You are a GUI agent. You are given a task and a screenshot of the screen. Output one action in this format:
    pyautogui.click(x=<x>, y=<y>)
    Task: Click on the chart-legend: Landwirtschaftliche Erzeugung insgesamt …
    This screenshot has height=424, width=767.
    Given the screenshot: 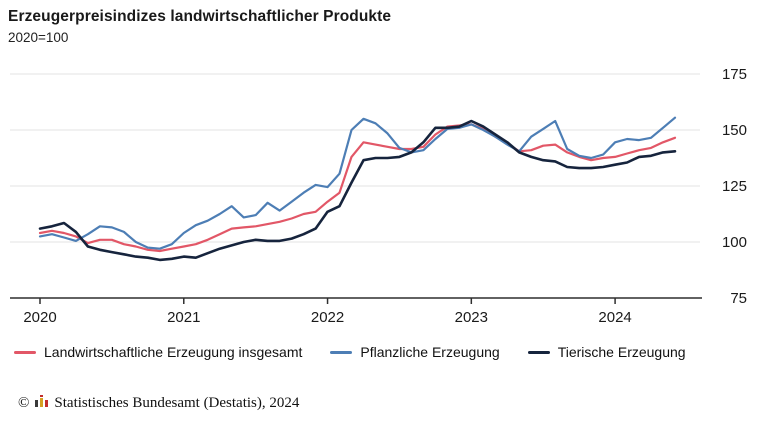 What is the action you would take?
    pyautogui.click(x=350, y=352)
    